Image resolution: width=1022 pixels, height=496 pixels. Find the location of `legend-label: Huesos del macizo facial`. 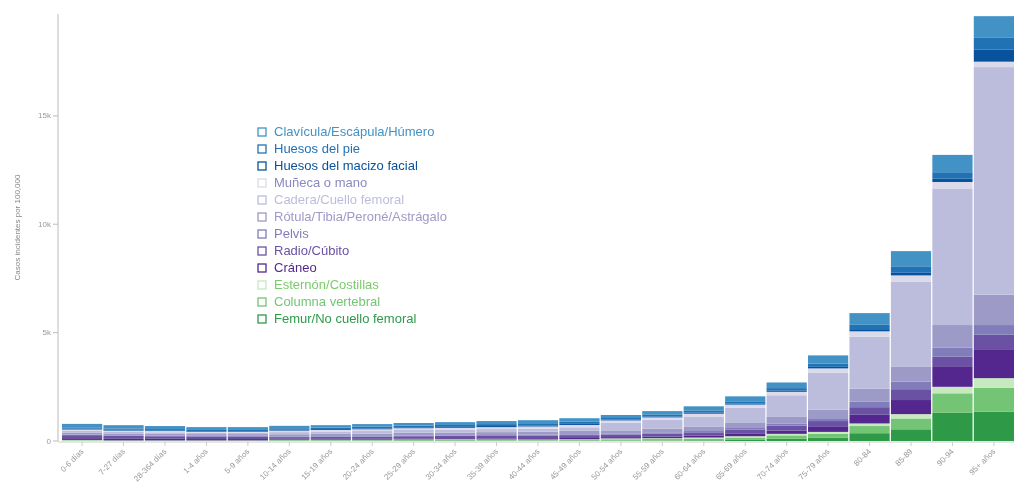

legend-label: Huesos del macizo facial is located at coordinates (346, 165).